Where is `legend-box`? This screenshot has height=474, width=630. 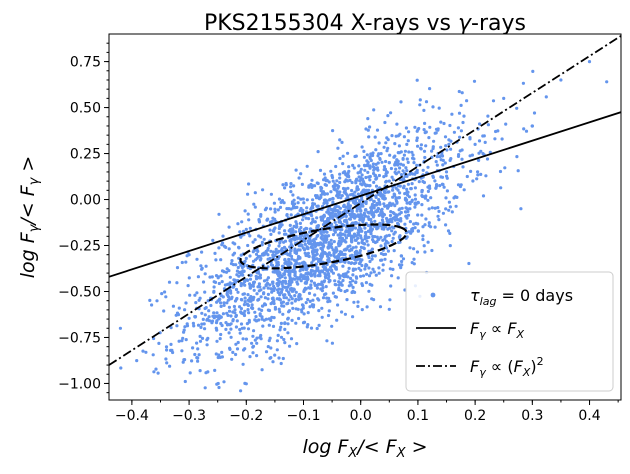 legend-box is located at coordinates (509, 331).